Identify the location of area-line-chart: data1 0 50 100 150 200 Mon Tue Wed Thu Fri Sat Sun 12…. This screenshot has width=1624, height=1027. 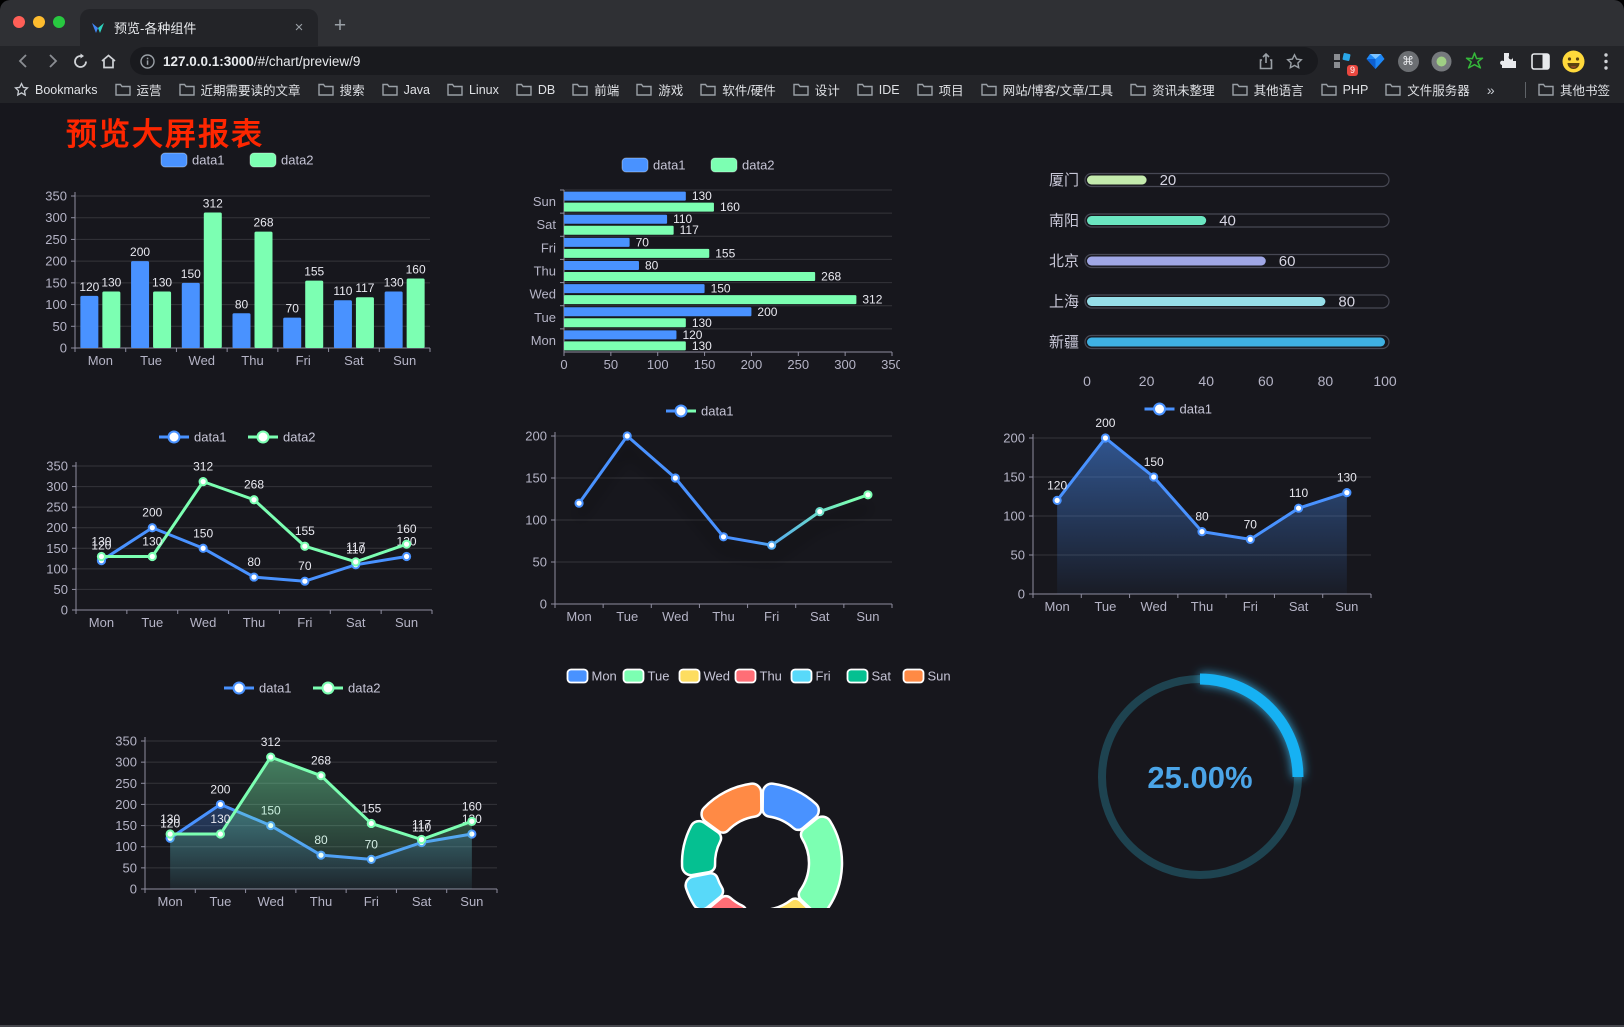
(1181, 503).